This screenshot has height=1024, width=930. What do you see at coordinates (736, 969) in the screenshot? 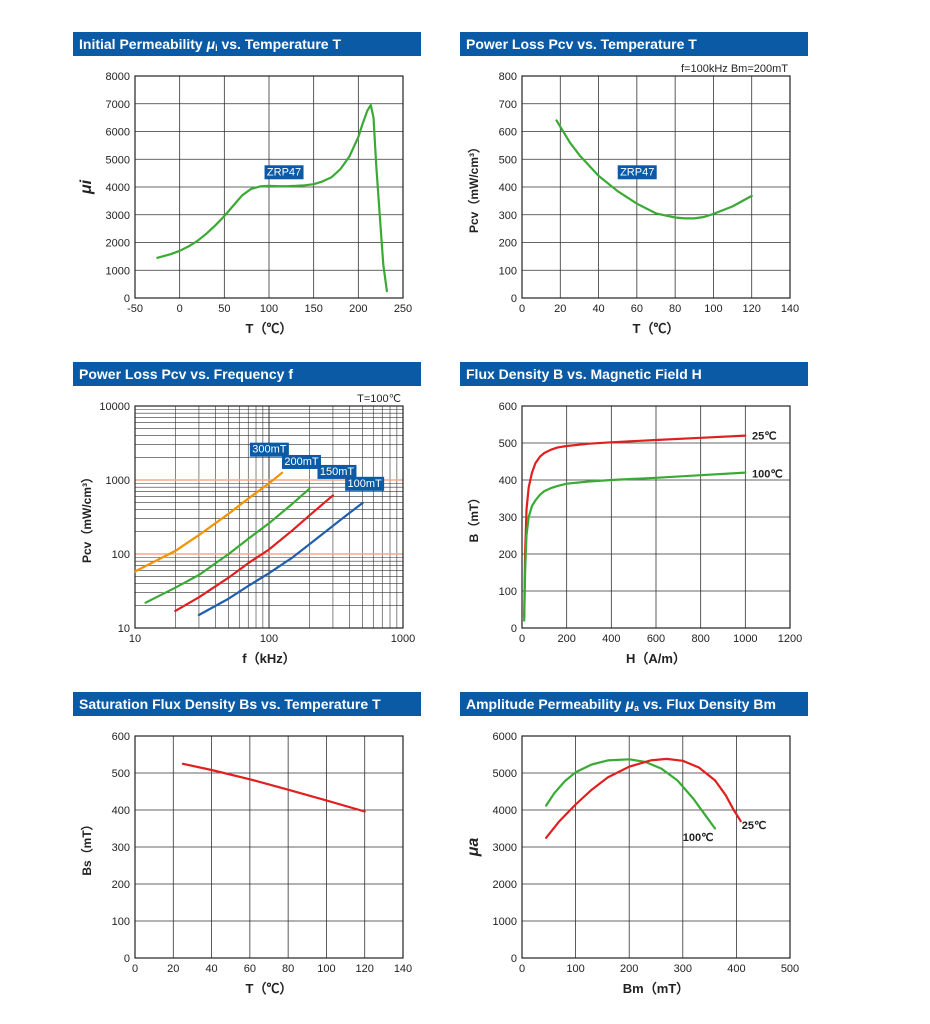
I see `x-tick-label: 400` at bounding box center [736, 969].